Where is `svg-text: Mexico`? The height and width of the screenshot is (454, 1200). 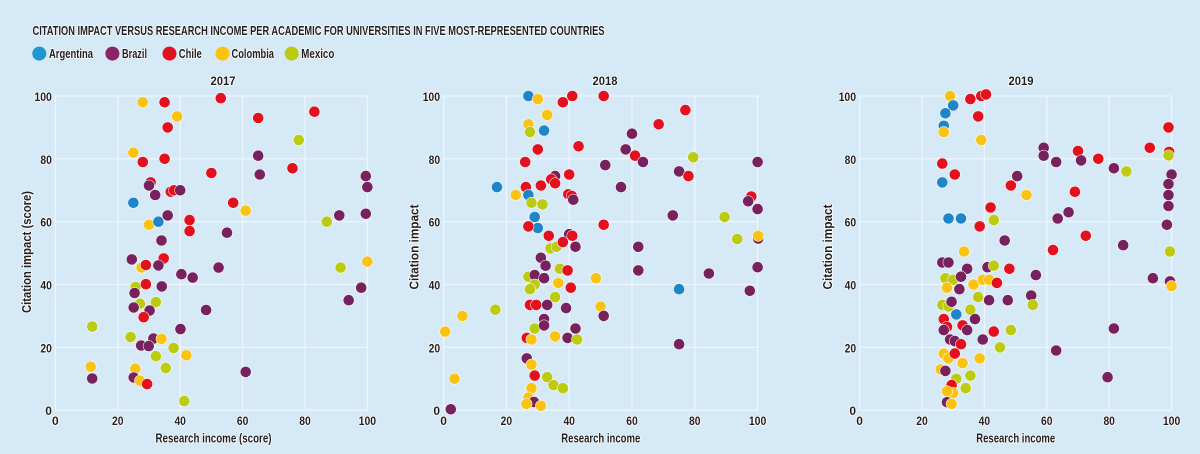
svg-text: Mexico is located at coordinates (317, 53).